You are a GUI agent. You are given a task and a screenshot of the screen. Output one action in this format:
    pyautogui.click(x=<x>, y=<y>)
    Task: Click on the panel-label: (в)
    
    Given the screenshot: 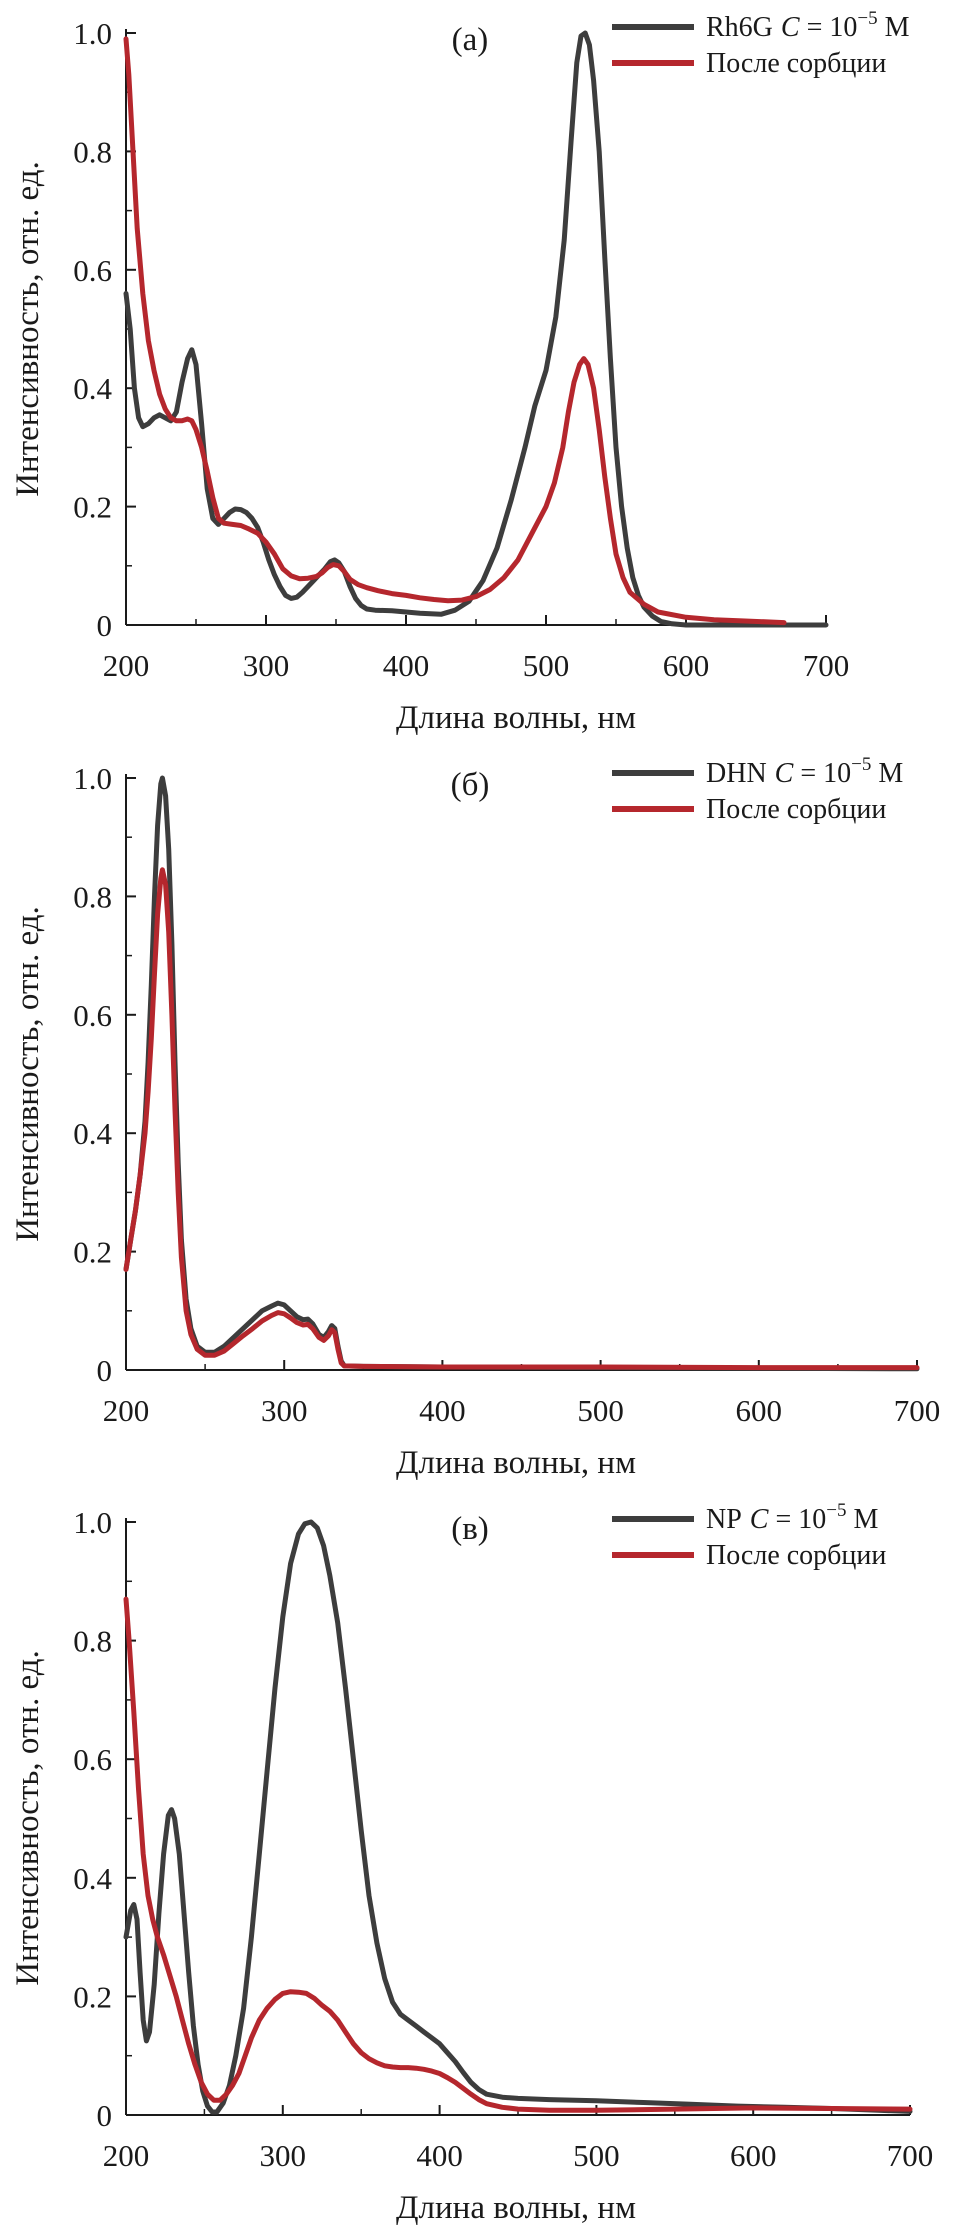 What is the action you would take?
    pyautogui.click(x=470, y=1529)
    